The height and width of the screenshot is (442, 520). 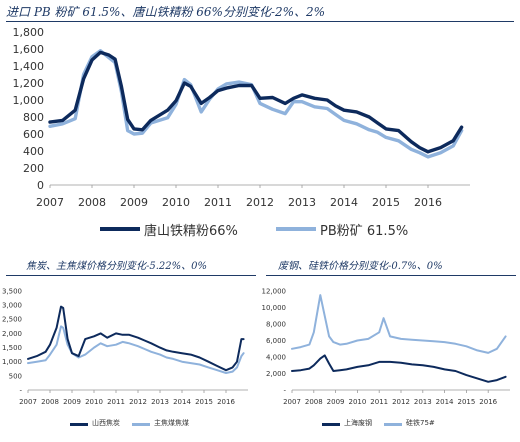 What do you see at coordinates (50, 202) in the screenshot?
I see `top-x-tick-label: 2007` at bounding box center [50, 202].